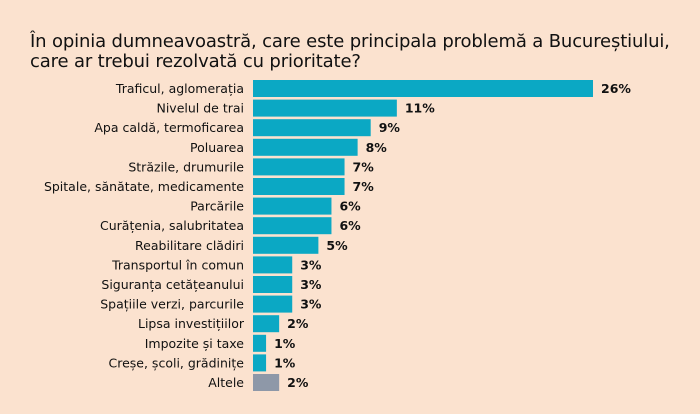 Image resolution: width=700 pixels, height=414 pixels. What do you see at coordinates (420, 108) in the screenshot?
I see `value-label: 11%` at bounding box center [420, 108].